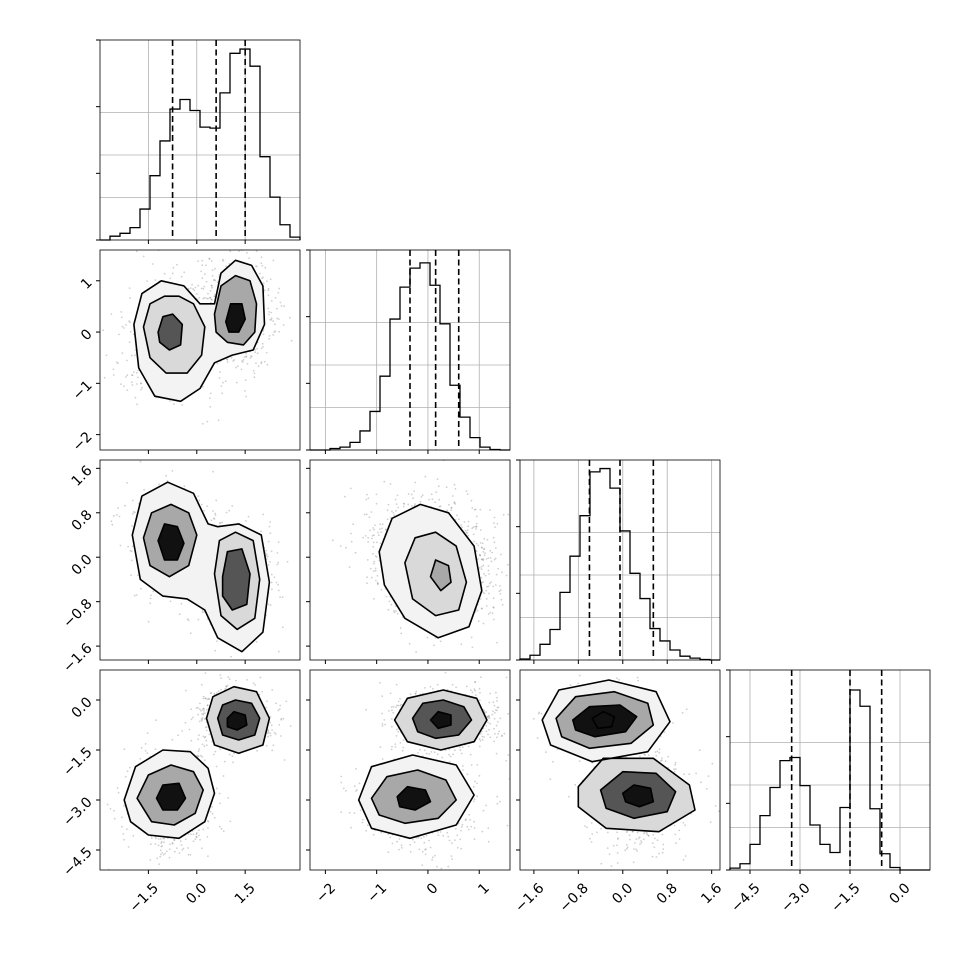 The width and height of the screenshot is (970, 970). I want to click on density-1-3-contours, so click(201, 567).